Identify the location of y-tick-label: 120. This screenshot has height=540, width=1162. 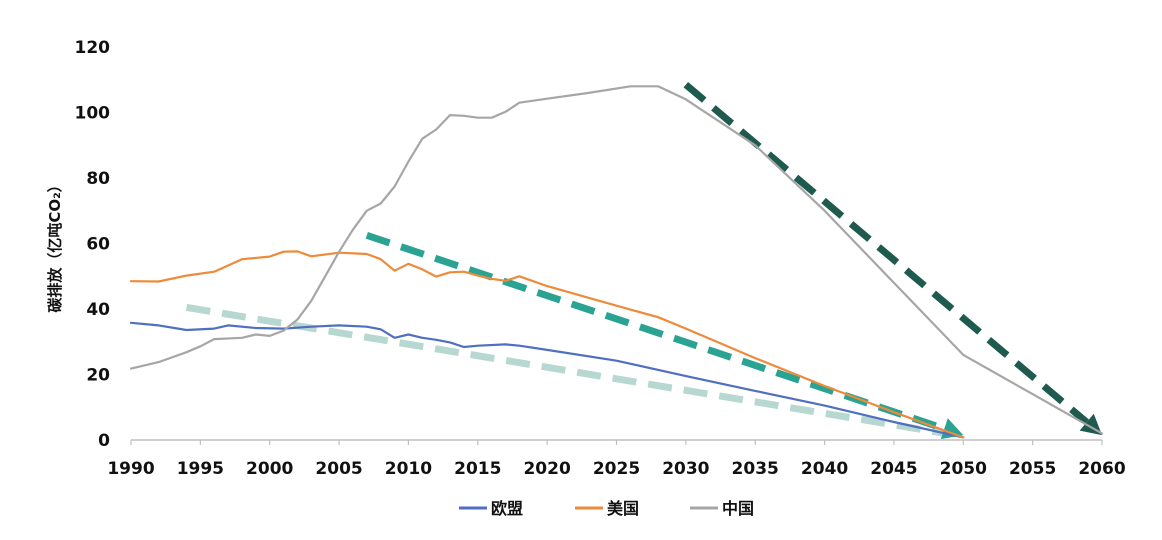
(93, 48).